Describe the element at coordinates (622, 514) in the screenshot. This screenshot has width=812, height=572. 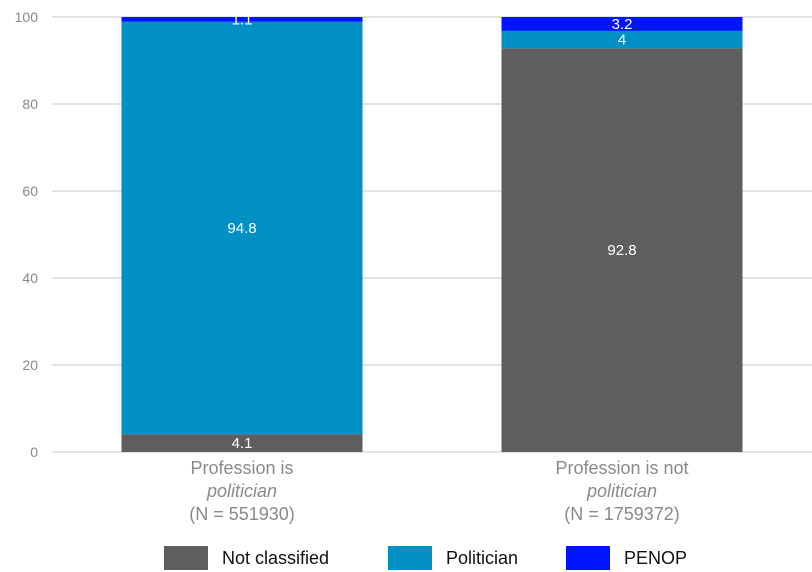
I see `x-tick-label-line: (N = 1759372)` at that location.